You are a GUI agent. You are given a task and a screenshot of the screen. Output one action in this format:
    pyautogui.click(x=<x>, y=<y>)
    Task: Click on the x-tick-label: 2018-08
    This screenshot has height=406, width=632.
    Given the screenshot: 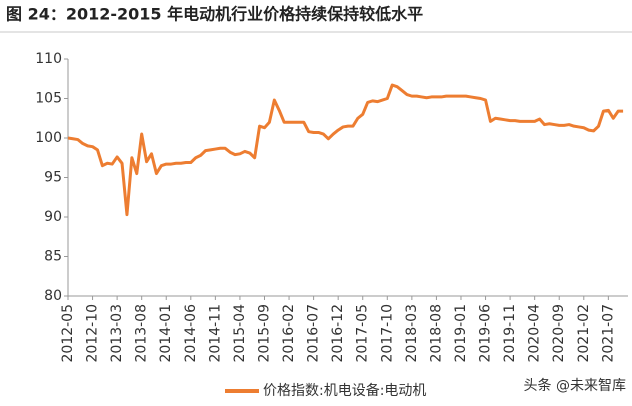 What is the action you would take?
    pyautogui.click(x=436, y=333)
    